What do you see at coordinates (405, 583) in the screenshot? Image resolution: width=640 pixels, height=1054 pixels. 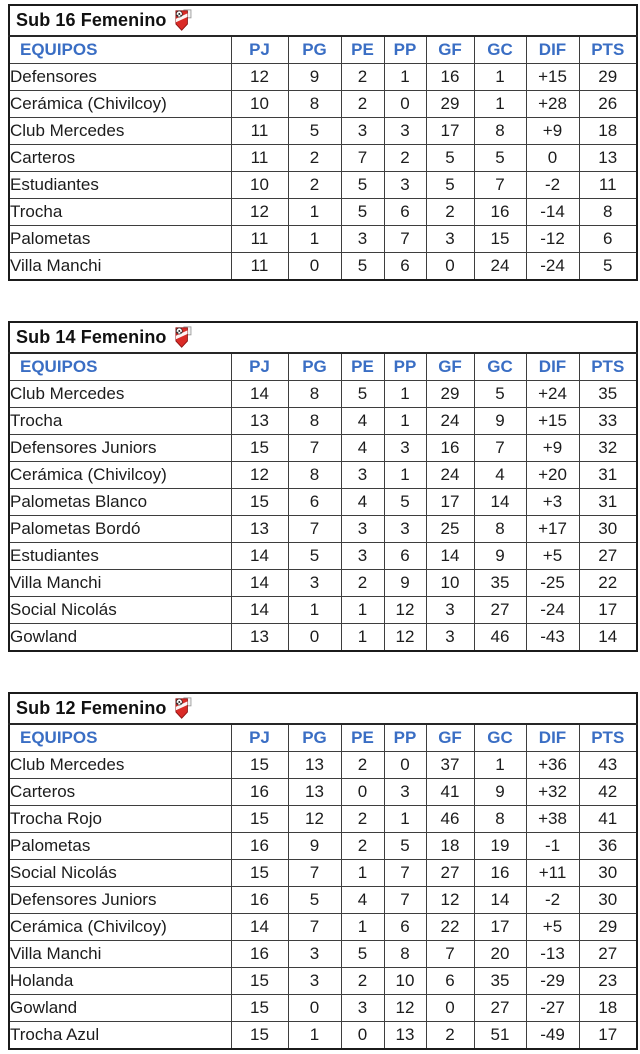 I see `stat-cell: 9` at bounding box center [405, 583].